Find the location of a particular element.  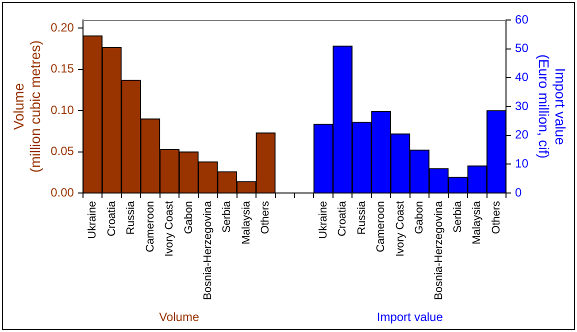

y-tick-label: 0.00 is located at coordinates (62, 192).